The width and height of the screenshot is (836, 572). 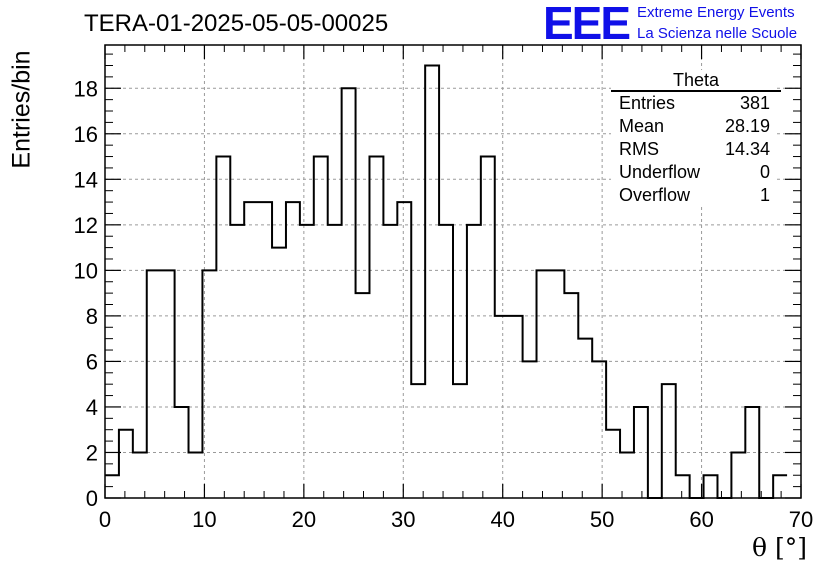 I want to click on stats-row-mean: Mean 28.19, so click(x=694, y=126).